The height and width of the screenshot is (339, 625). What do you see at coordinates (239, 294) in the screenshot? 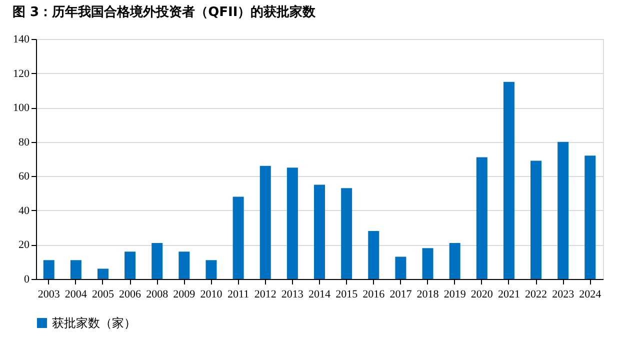
I see `x-tick-label: 2011` at bounding box center [239, 294].